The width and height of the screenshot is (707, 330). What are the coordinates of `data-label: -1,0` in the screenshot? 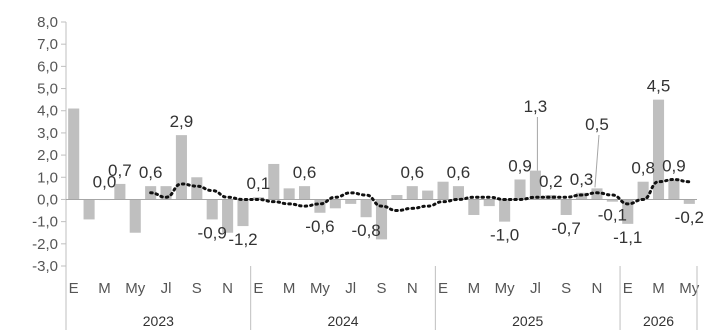 It's located at (504, 235).